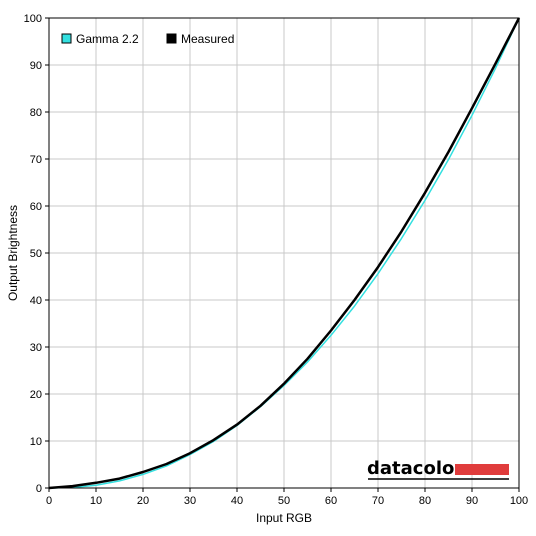  I want to click on y-tick-label-0: 0, so click(39, 489).